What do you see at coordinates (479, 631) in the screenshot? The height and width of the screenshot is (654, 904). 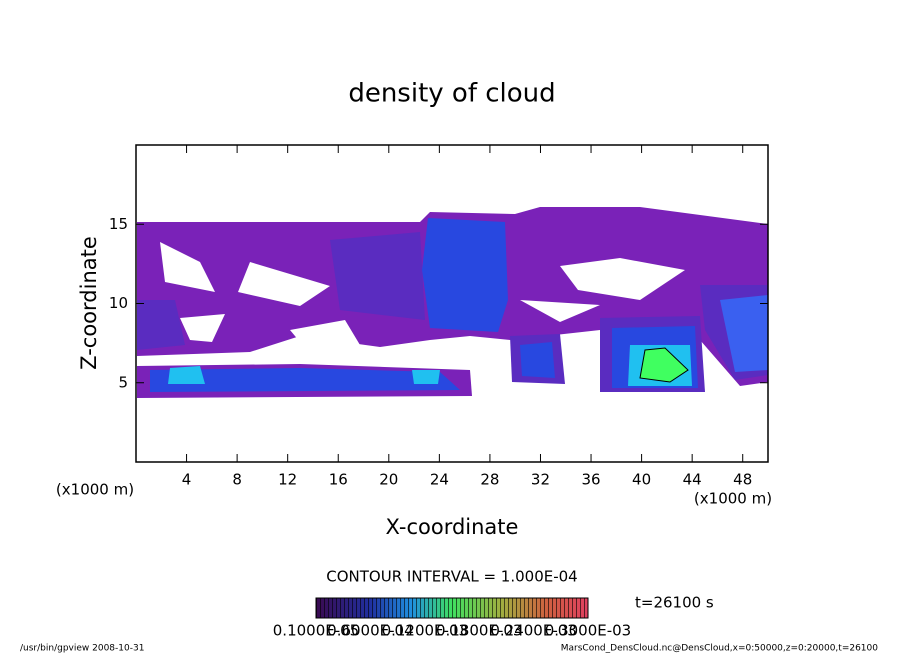 I see `colorbar-label: 0.1800E-03` at bounding box center [479, 631].